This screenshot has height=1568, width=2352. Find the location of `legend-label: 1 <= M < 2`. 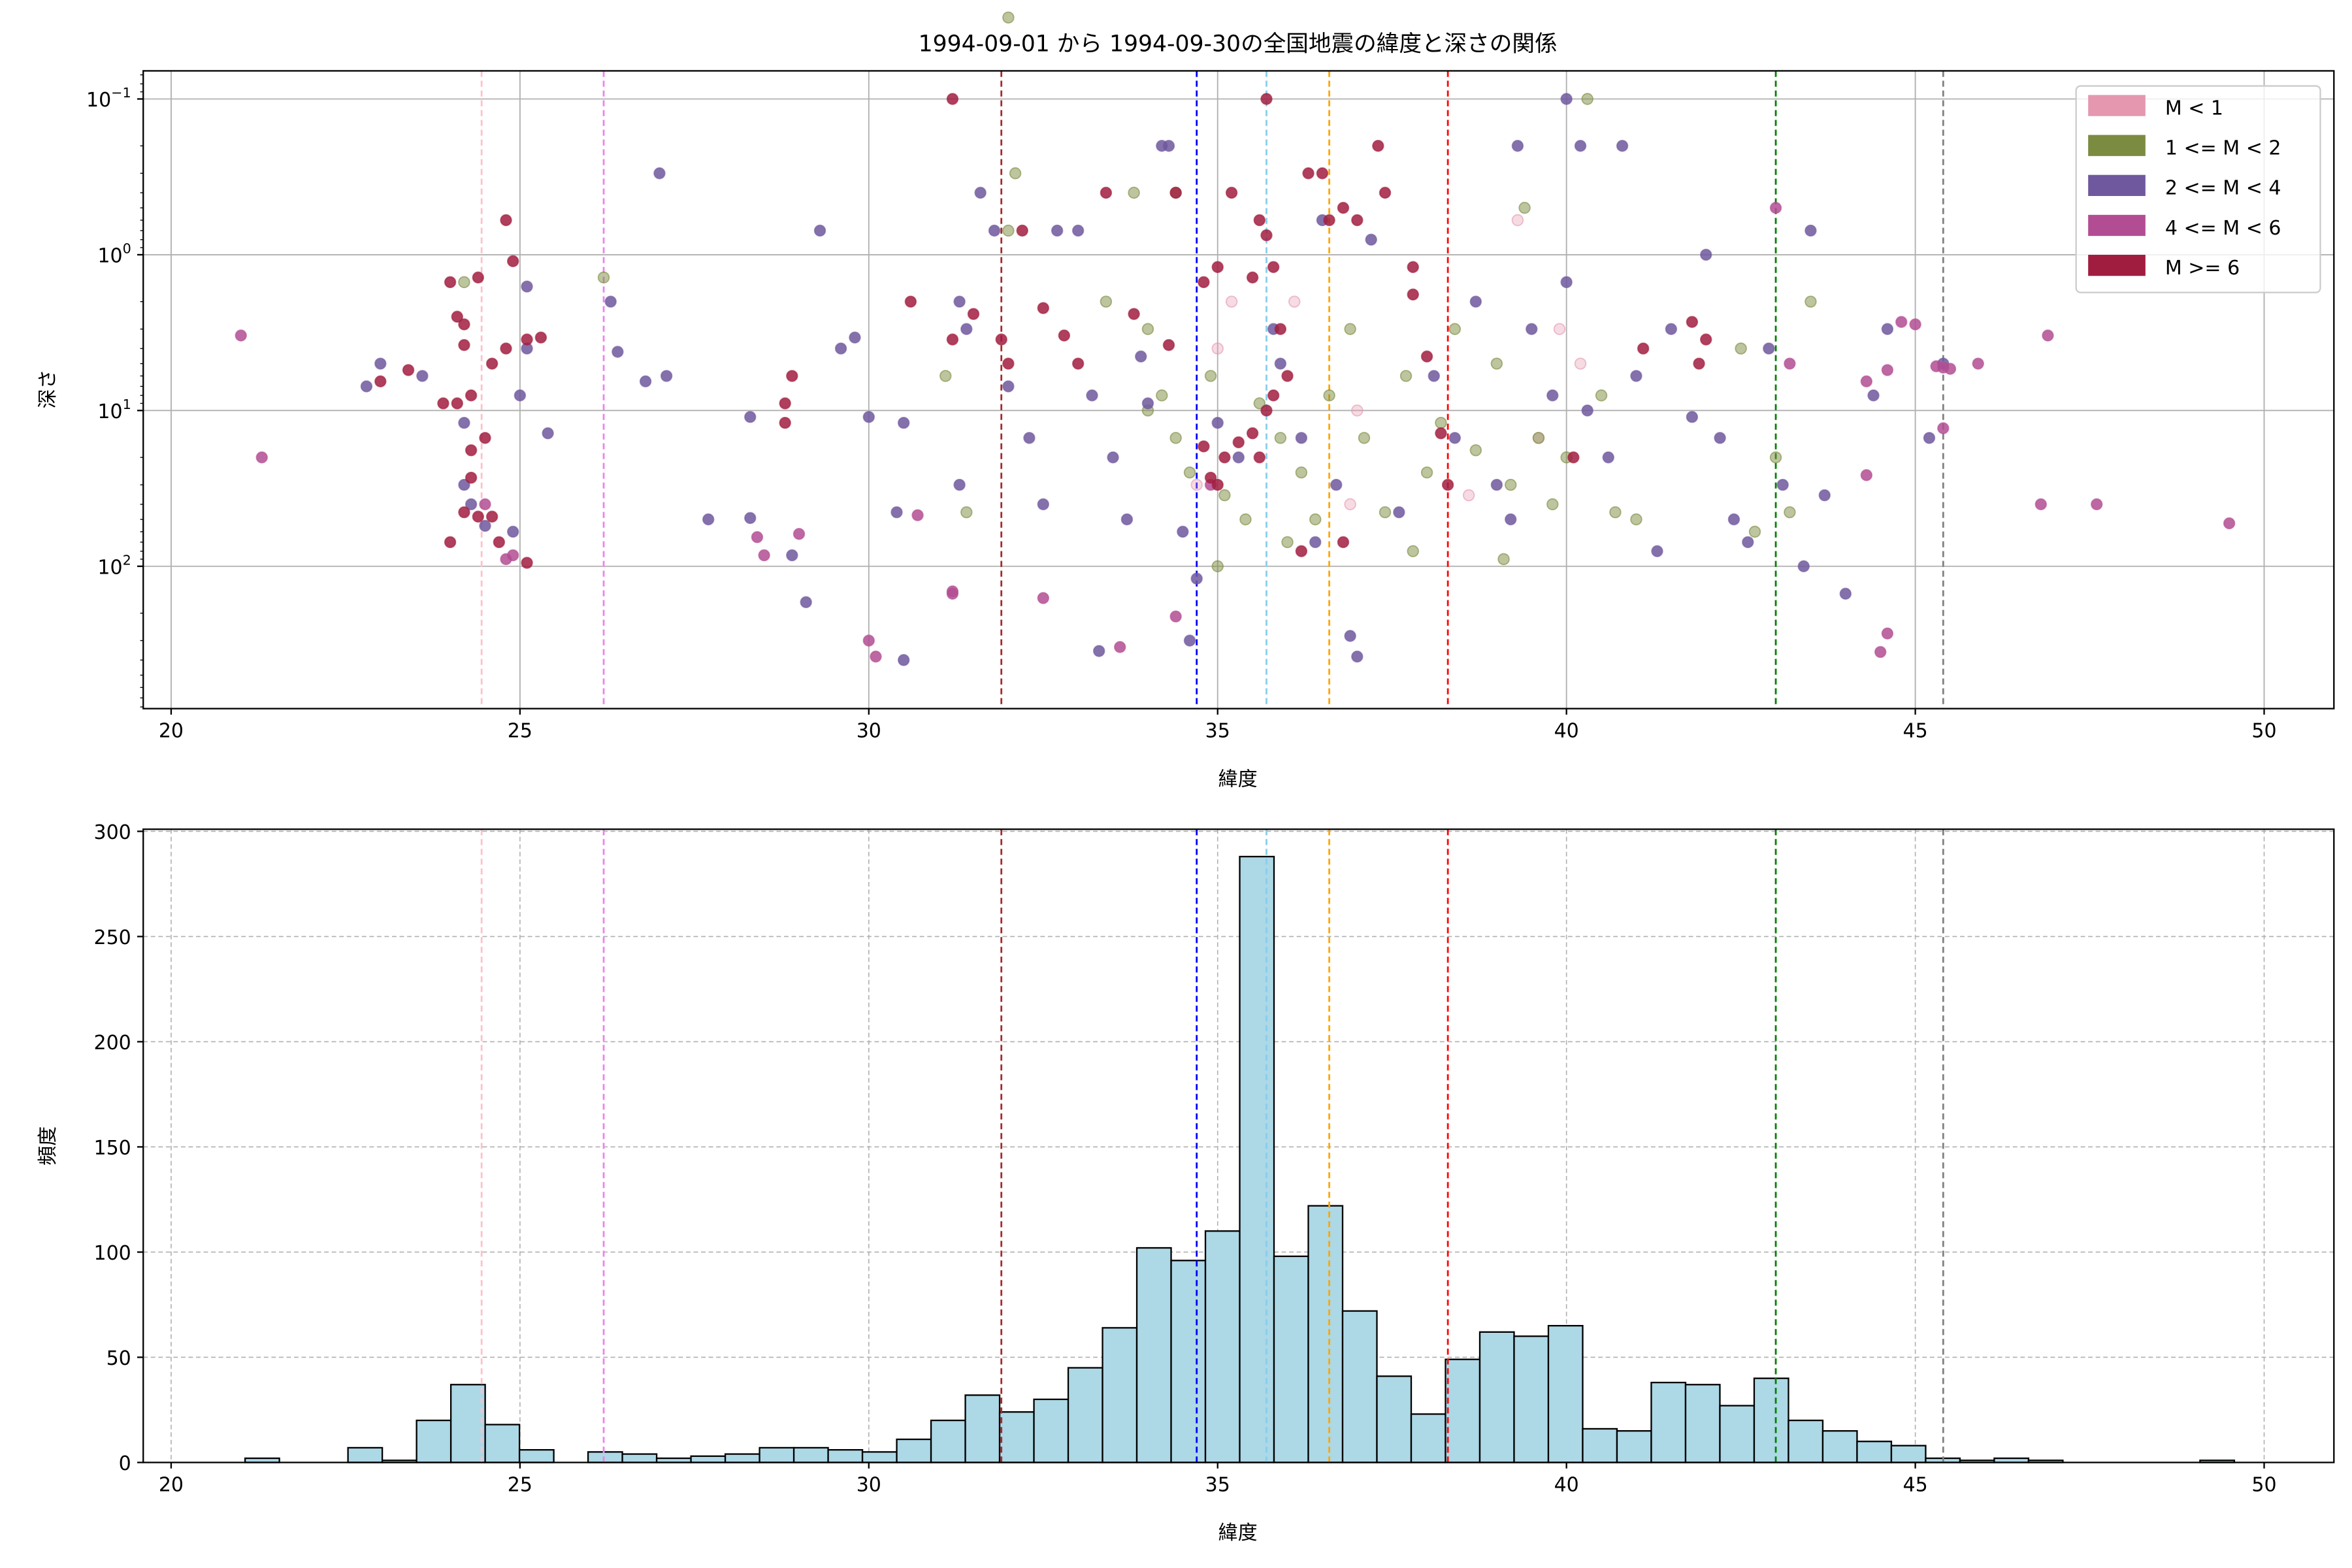

legend-label: 1 <= M < 2 is located at coordinates (2223, 148).